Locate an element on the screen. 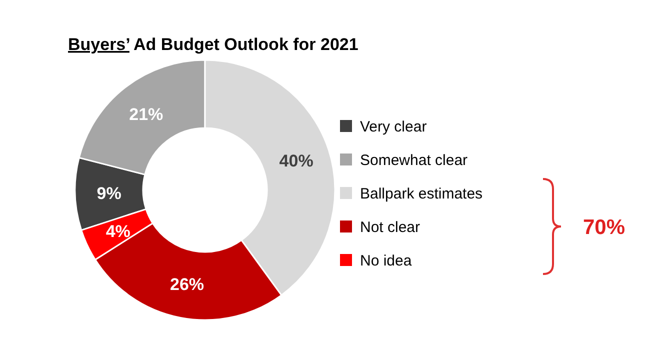  data-label: 9% is located at coordinates (109, 193).